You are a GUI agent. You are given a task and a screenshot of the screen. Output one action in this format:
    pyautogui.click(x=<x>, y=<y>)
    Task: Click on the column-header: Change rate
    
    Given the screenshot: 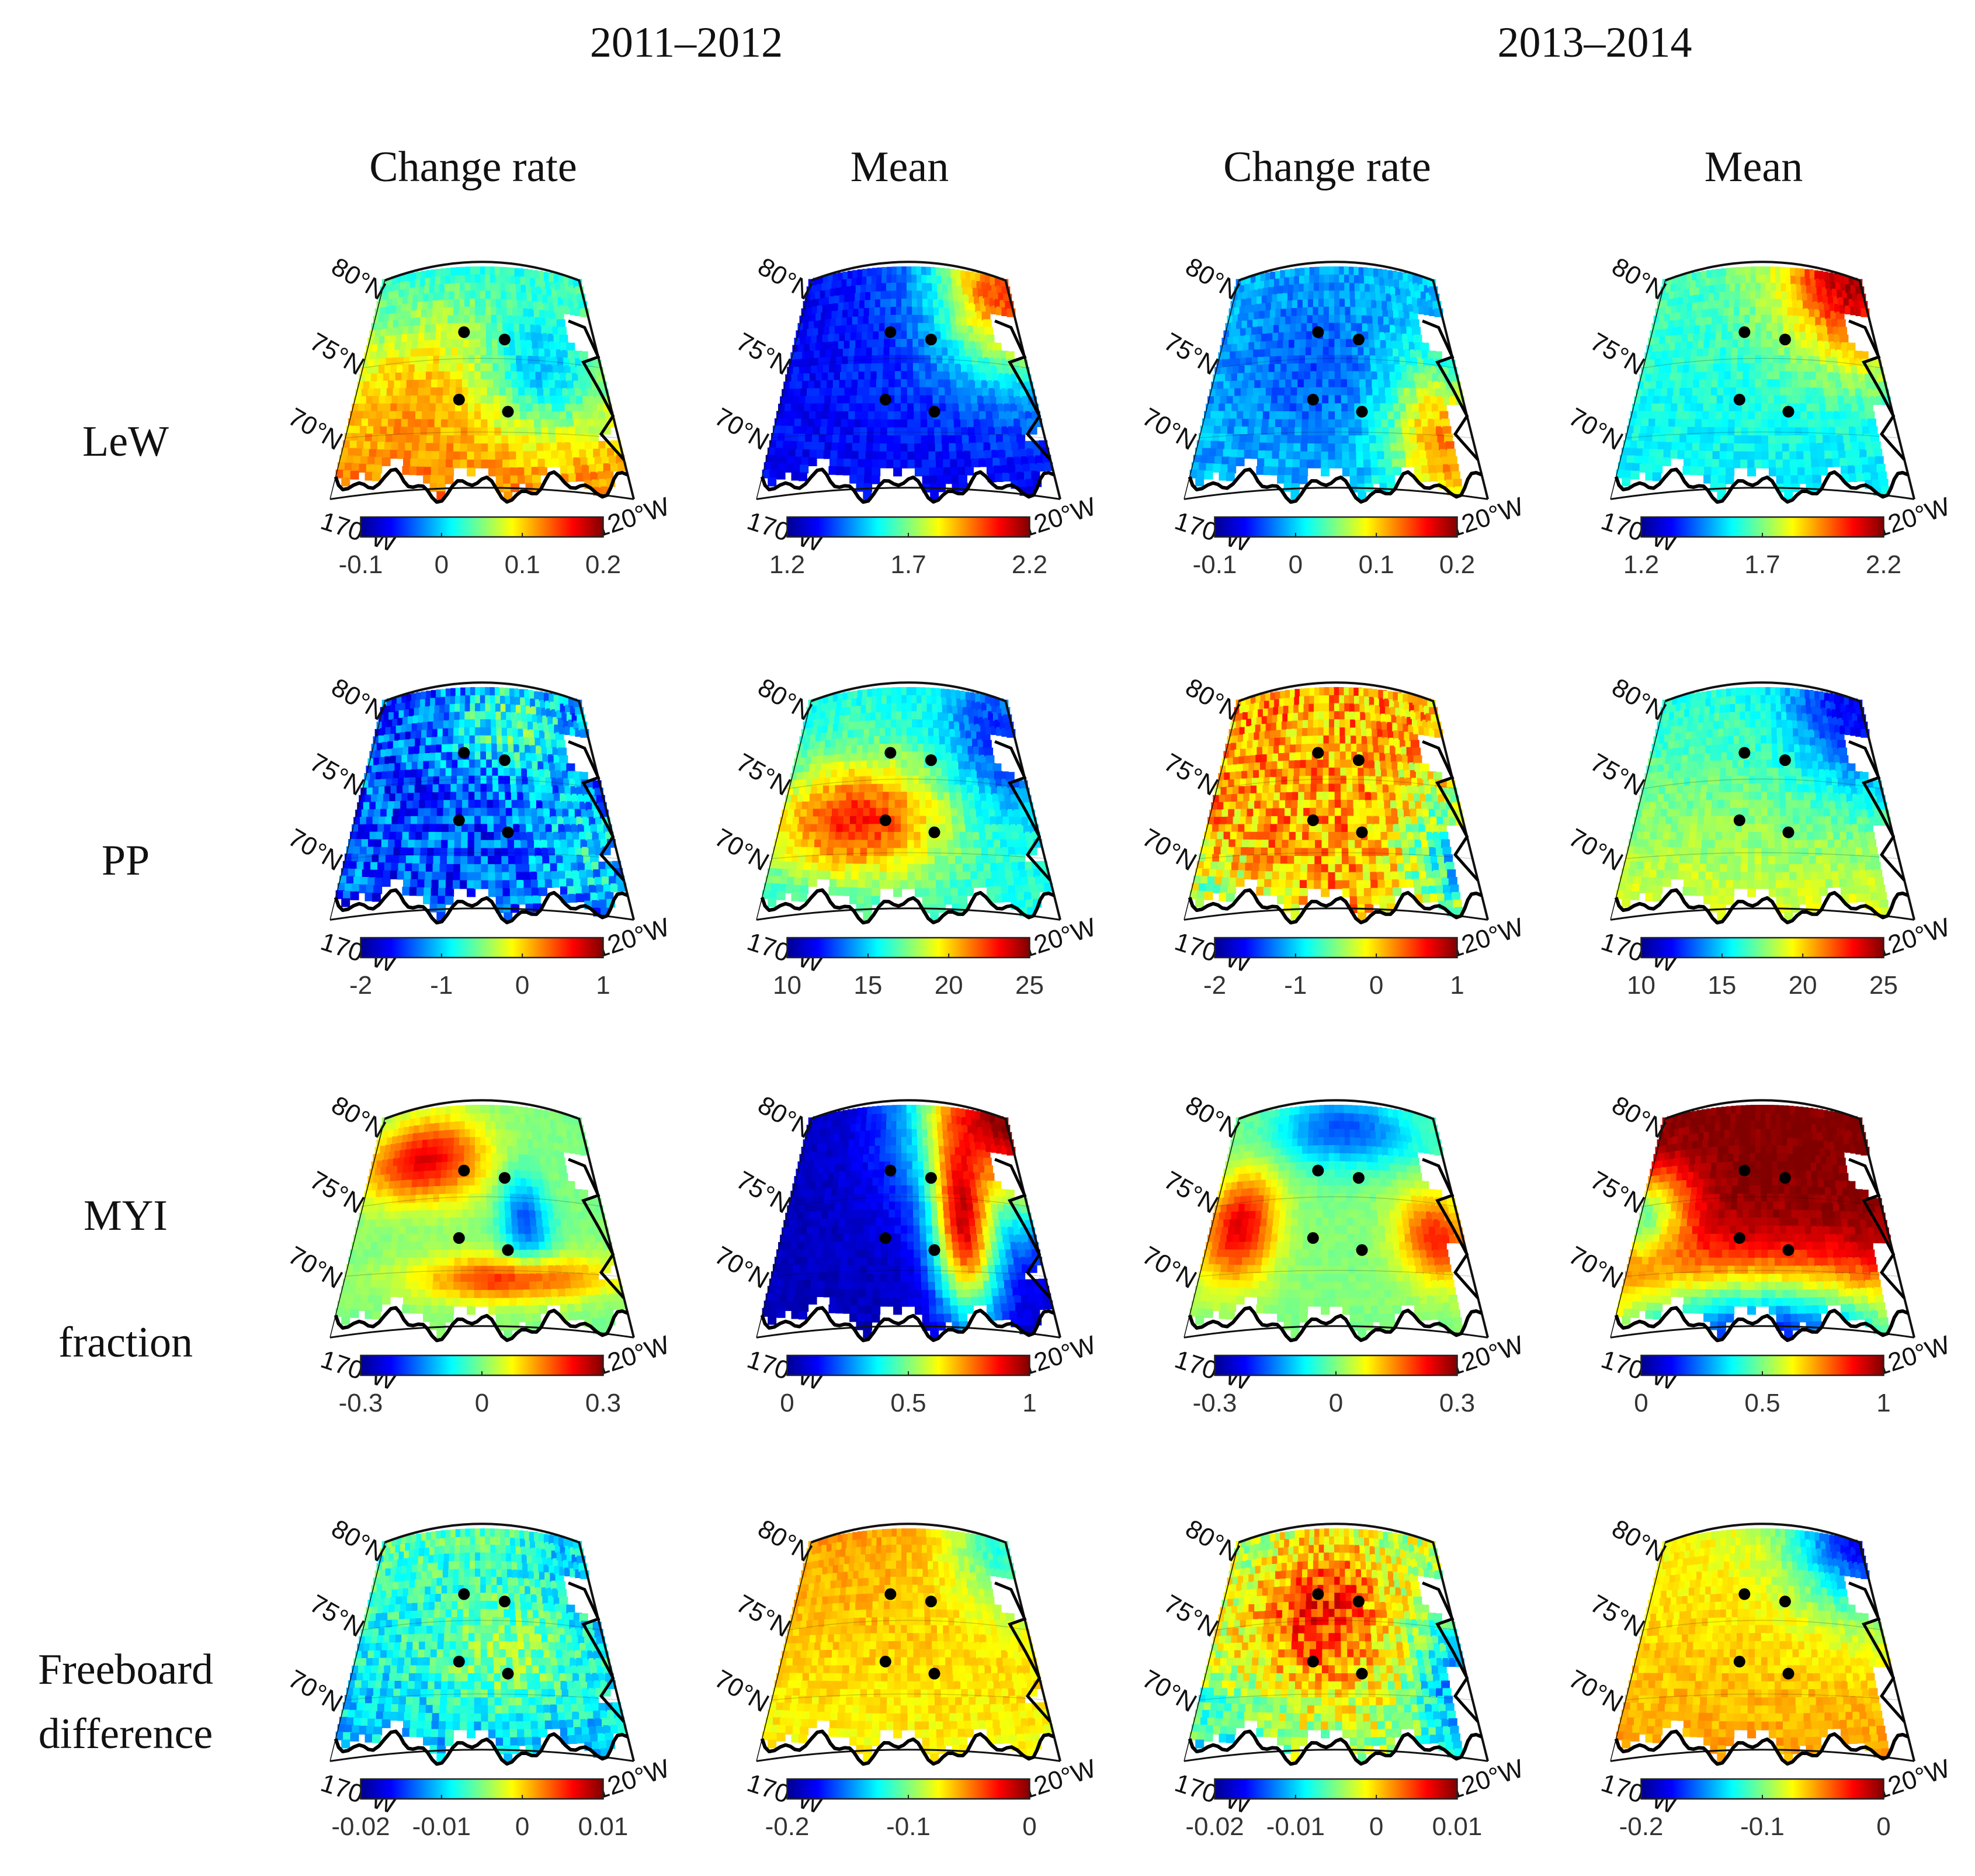 What is the action you would take?
    pyautogui.click(x=1327, y=167)
    